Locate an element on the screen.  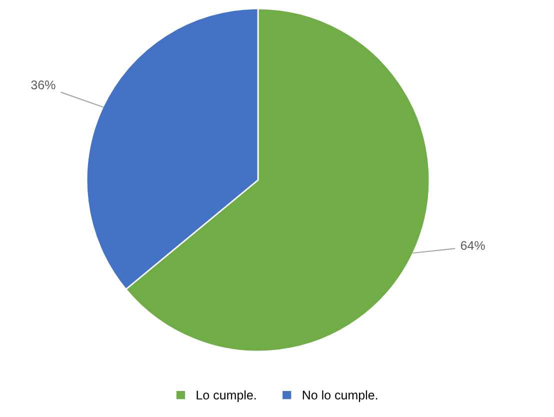
data-label: 64% is located at coordinates (472, 245).